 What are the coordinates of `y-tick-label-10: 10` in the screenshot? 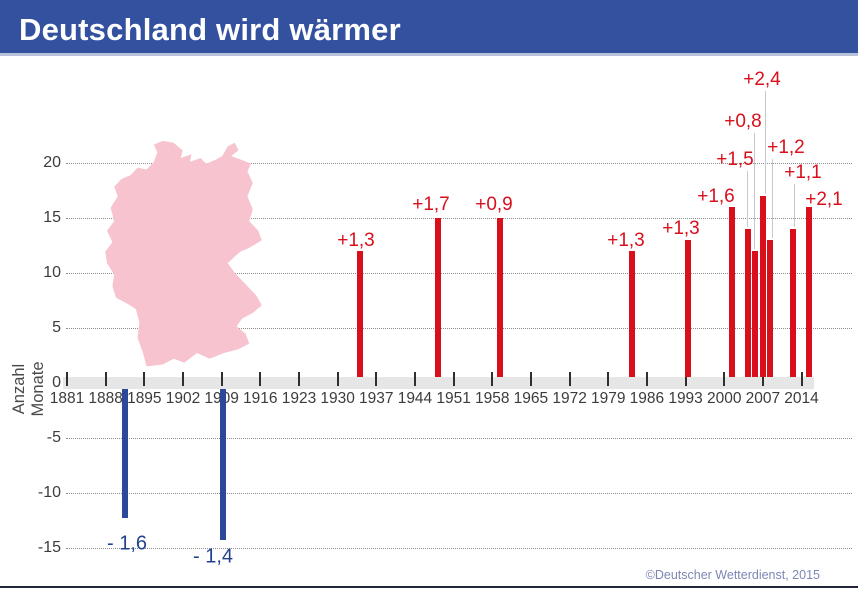 It's located at (52, 272).